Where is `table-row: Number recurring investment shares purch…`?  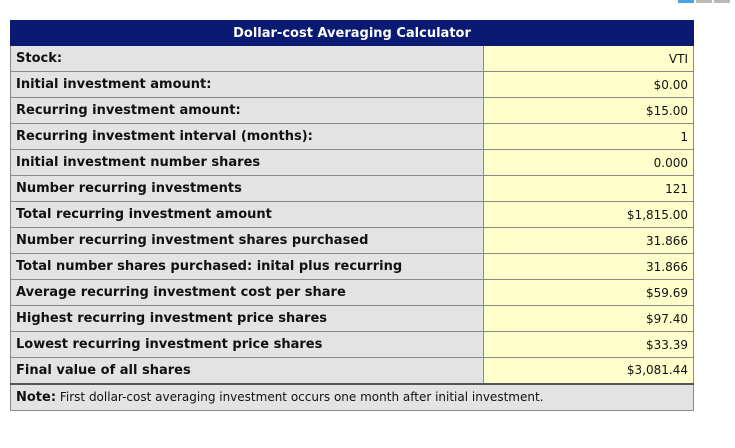 table-row: Number recurring investment shares purch… is located at coordinates (352, 240).